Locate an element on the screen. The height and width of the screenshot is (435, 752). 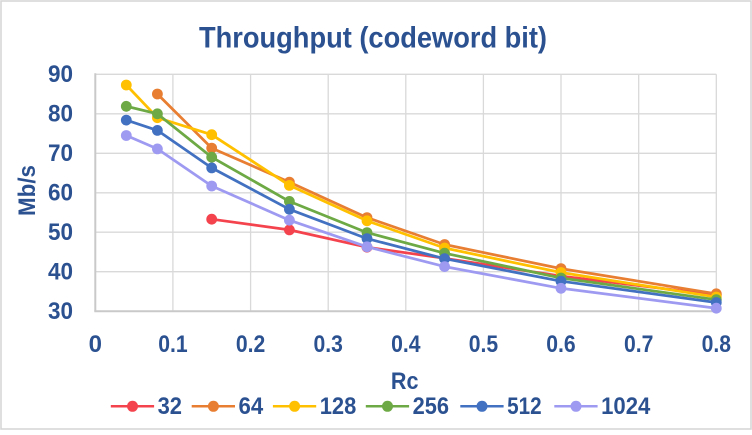
svg-text: 40 is located at coordinates (60, 272).